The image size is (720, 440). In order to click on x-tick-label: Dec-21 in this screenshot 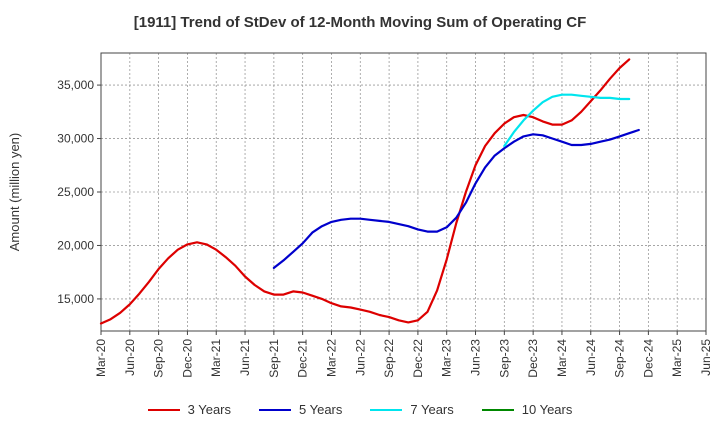, I will do `click(303, 358)`.